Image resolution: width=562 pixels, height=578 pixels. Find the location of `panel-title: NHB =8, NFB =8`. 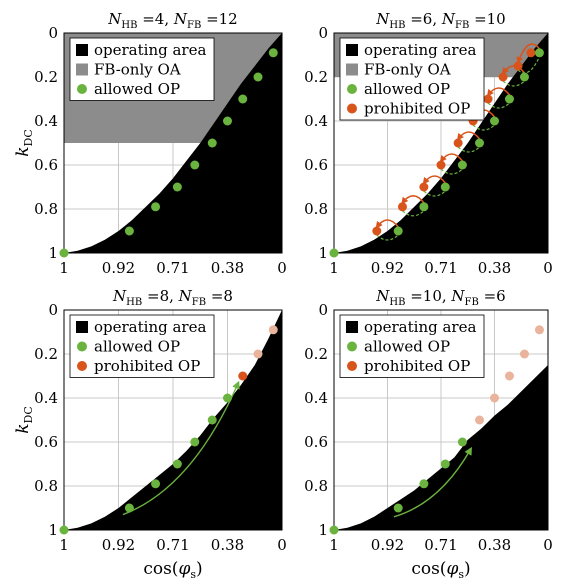

panel-title: NHB =8, NFB =8 is located at coordinates (172, 297).